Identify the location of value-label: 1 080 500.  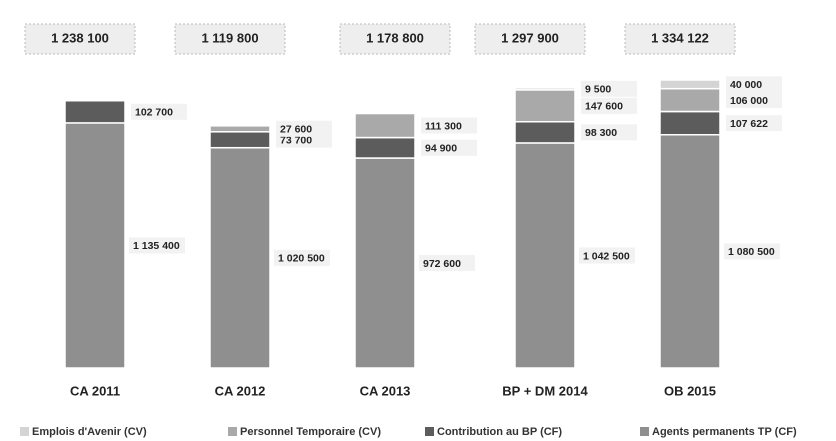
(751, 252).